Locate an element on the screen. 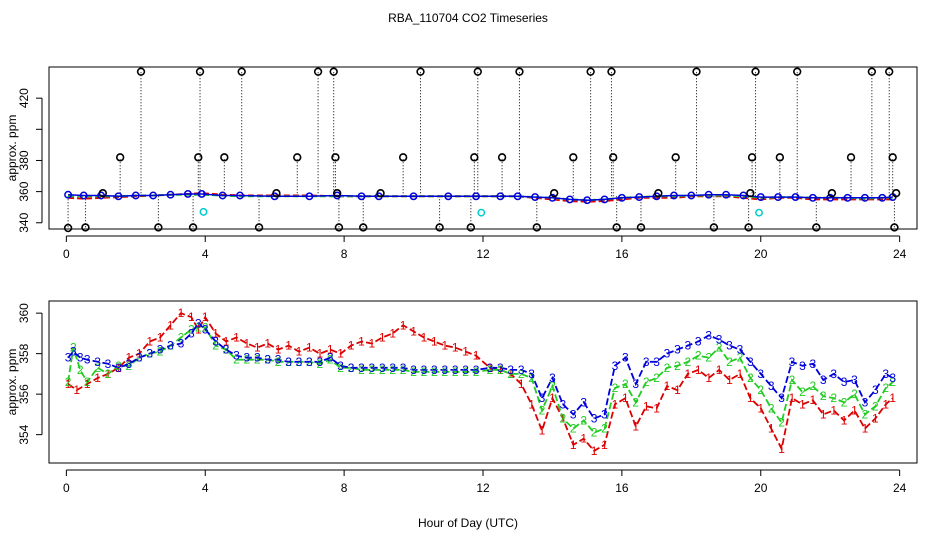 The image size is (936, 540). x-axis-label: Hour of Day (UTC) is located at coordinates (468, 523).